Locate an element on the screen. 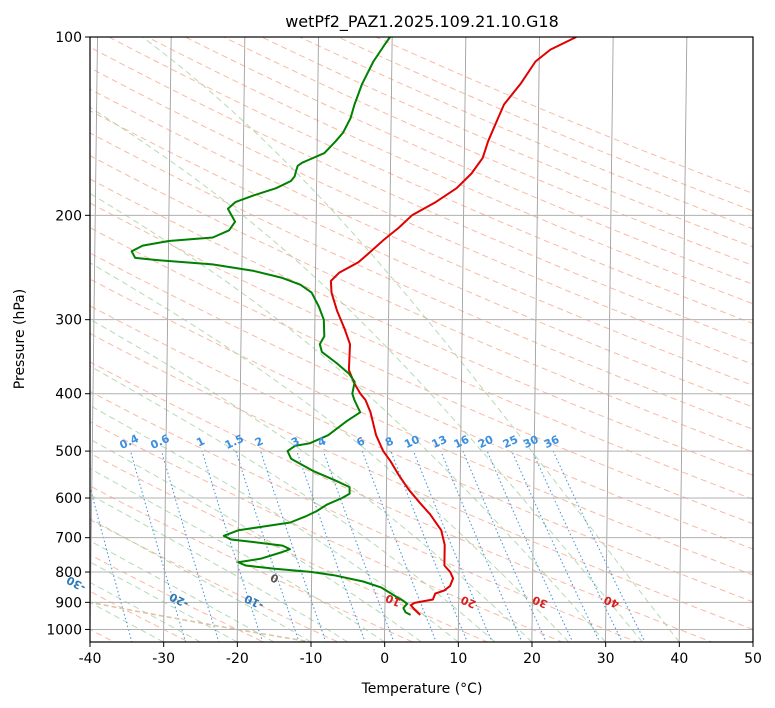 The width and height of the screenshot is (775, 708). mixing-ratio-label: 36 is located at coordinates (552, 442).